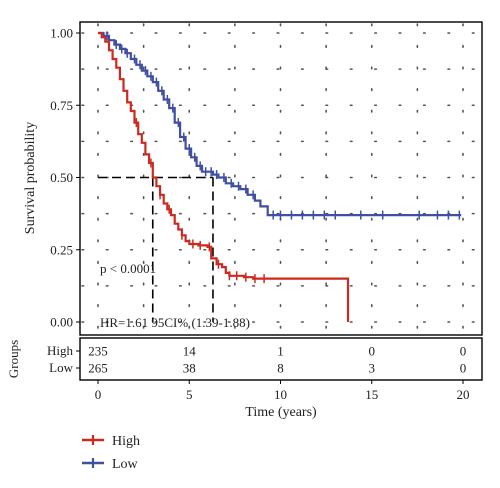 The image size is (500, 488). What do you see at coordinates (128, 268) in the screenshot?
I see `p-value-label: p < 0.0001` at bounding box center [128, 268].